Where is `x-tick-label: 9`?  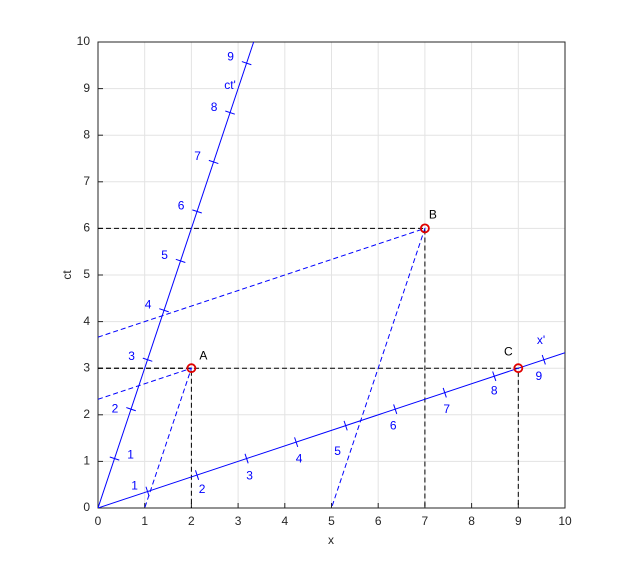 x-tick-label: 9 is located at coordinates (518, 521).